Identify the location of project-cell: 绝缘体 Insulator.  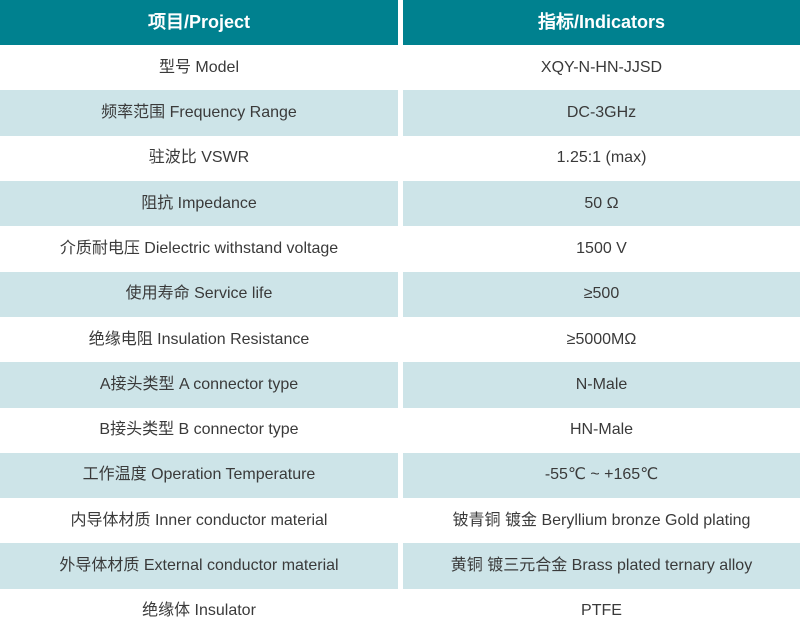
(199, 611).